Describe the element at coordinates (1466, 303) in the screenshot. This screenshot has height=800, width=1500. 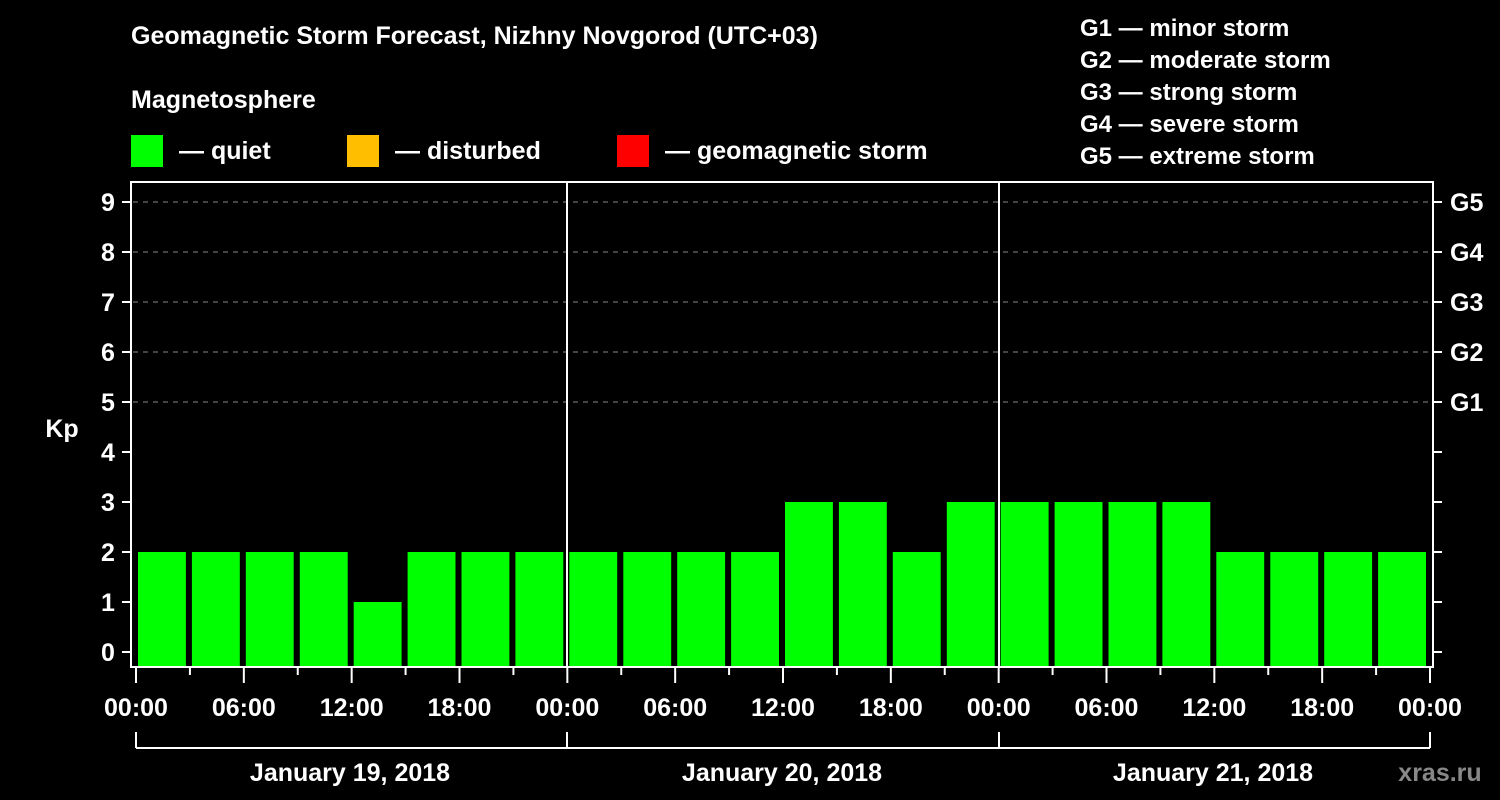
I see `g-scale-label: G3` at that location.